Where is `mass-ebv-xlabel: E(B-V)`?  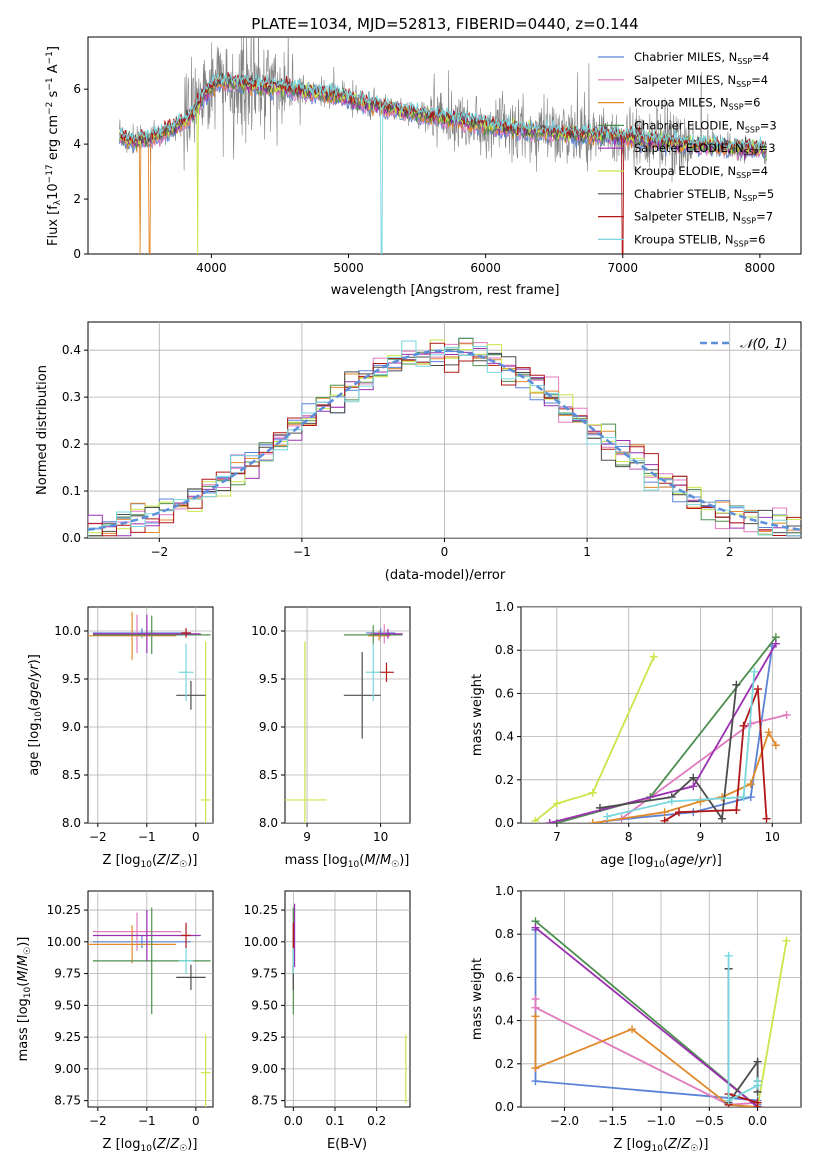 mass-ebv-xlabel: E(B-V) is located at coordinates (347, 1144).